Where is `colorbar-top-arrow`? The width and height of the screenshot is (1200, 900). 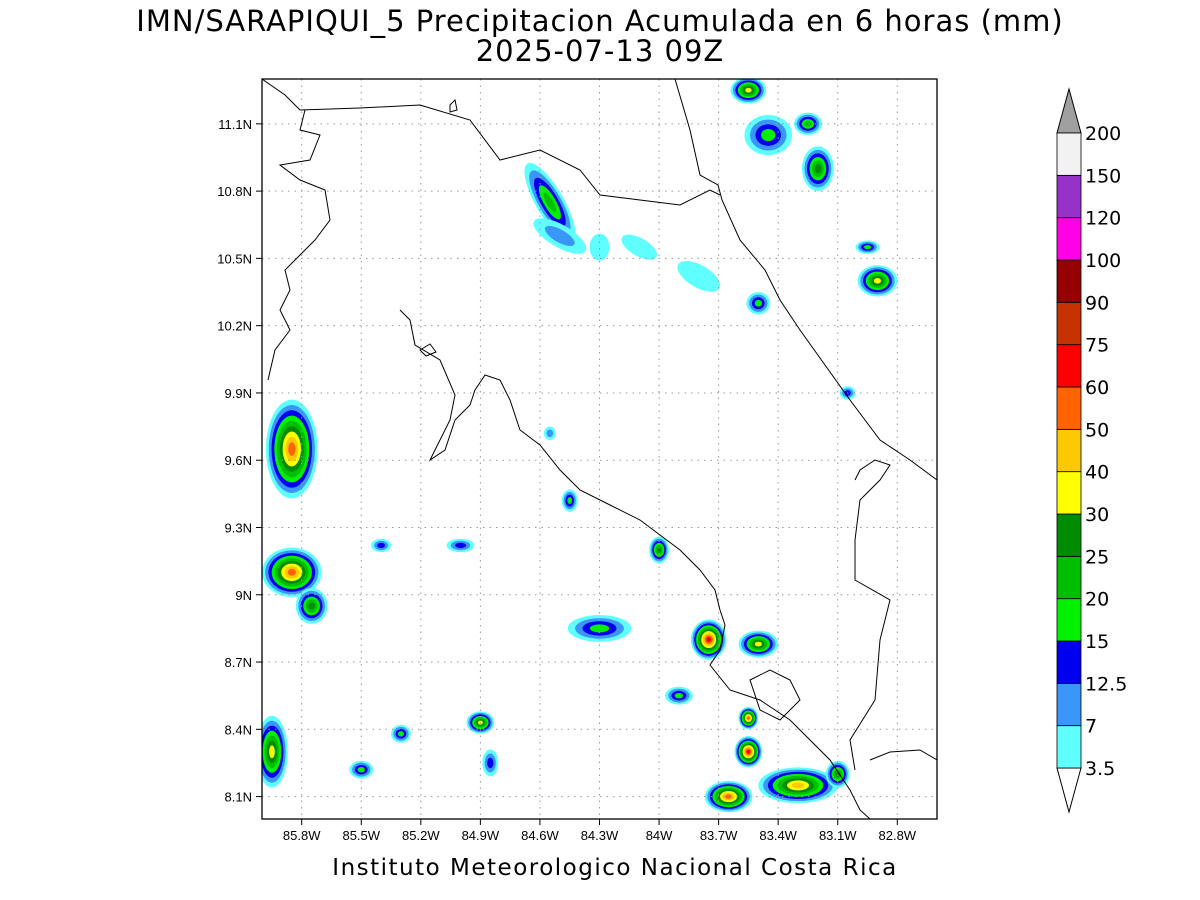 colorbar-top-arrow is located at coordinates (1069, 110).